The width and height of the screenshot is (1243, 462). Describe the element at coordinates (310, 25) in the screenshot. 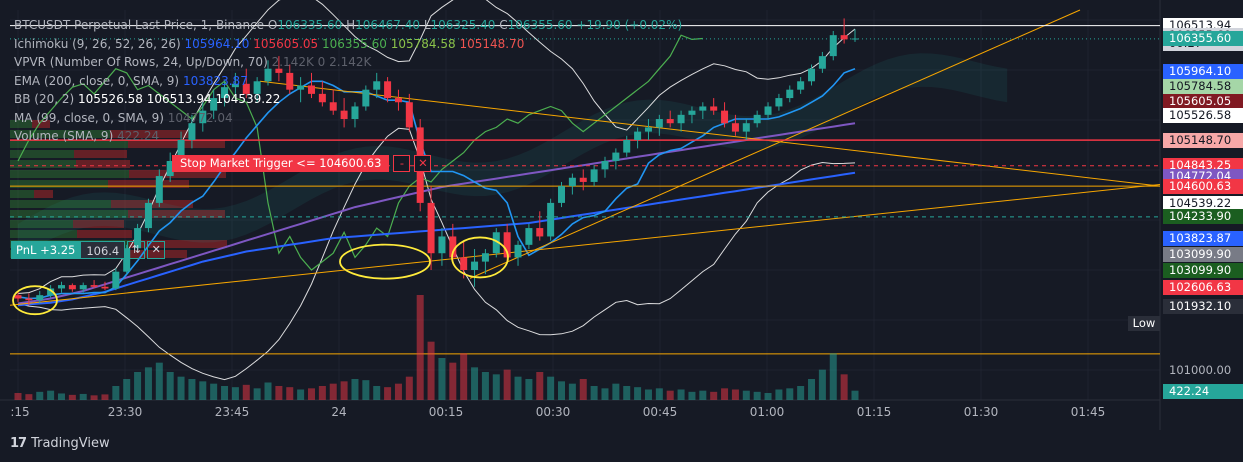

I see `ohlc-open: 106335.60` at that location.